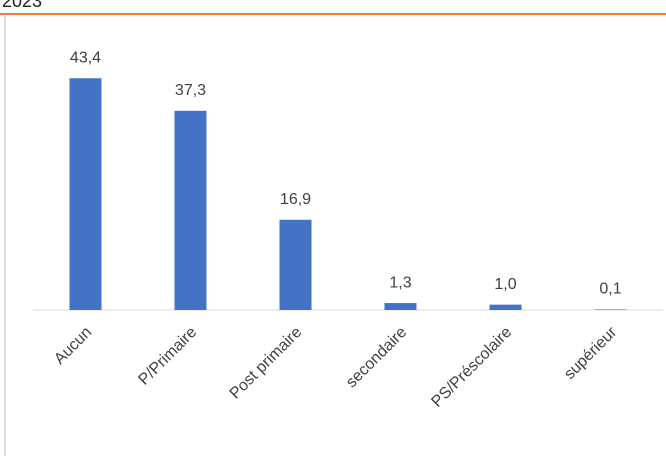  What do you see at coordinates (376, 357) in the screenshot?
I see `x-tick-label: secondaire` at bounding box center [376, 357].